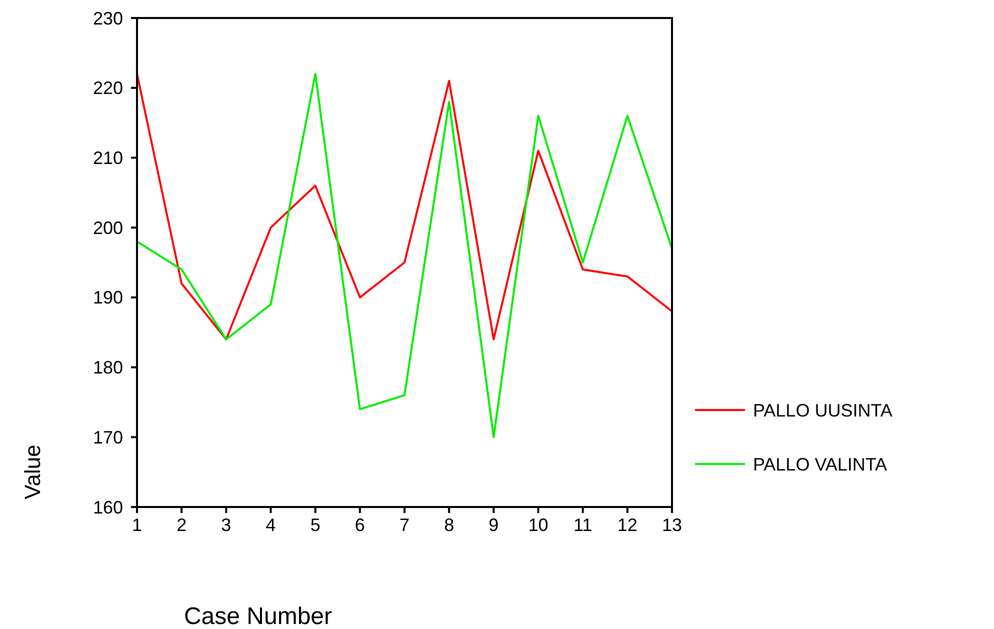 The height and width of the screenshot is (629, 994). Describe the element at coordinates (107, 507) in the screenshot. I see `y-tick-label: 160` at that location.